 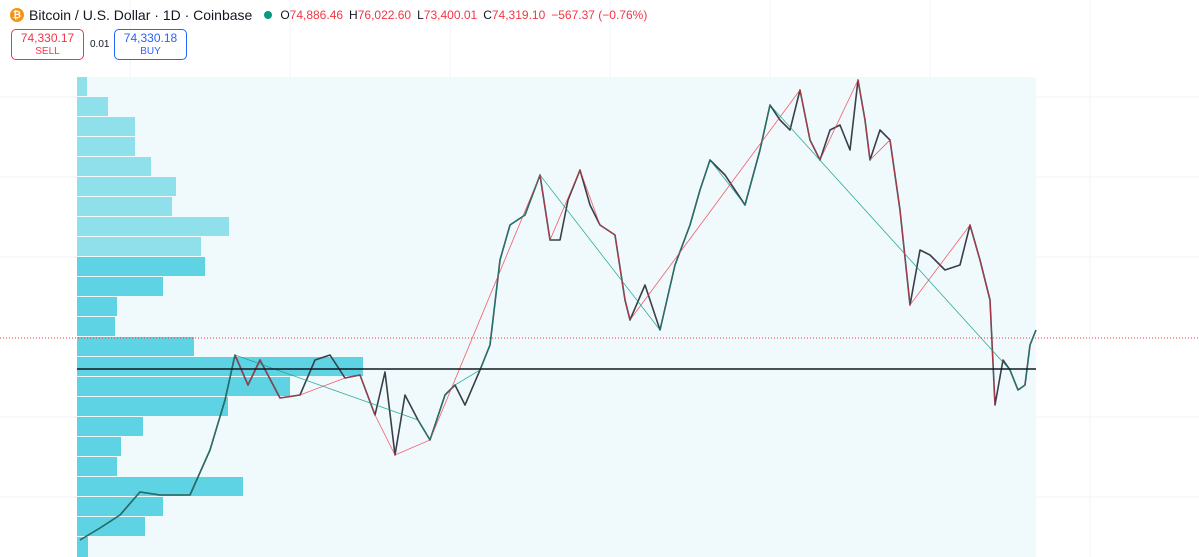 I want to click on ohlc-low: L73,400.01, so click(x=447, y=15).